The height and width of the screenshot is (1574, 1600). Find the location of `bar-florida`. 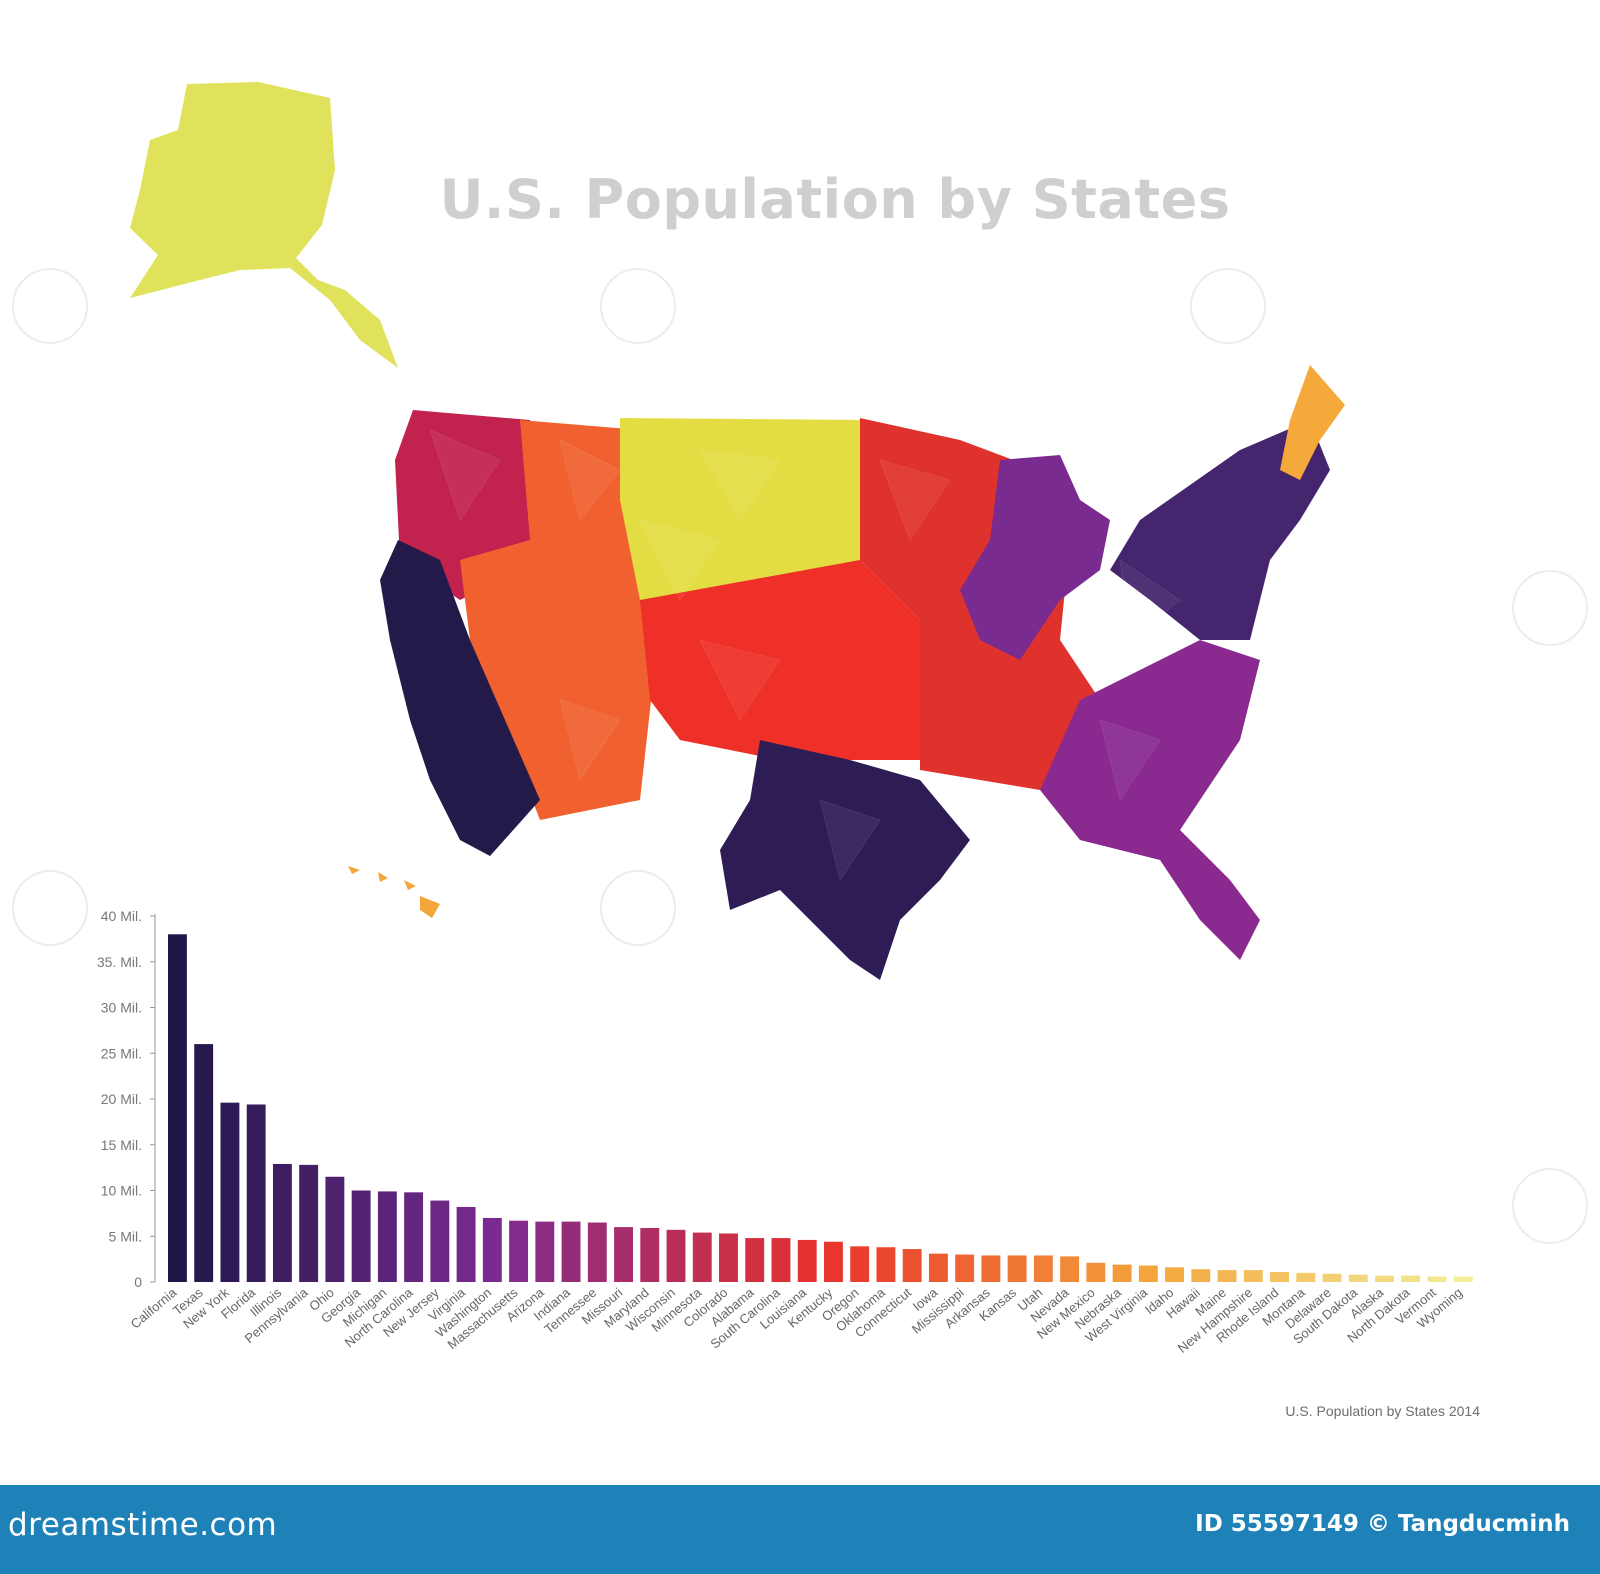

bar-florida is located at coordinates (256, 1193).